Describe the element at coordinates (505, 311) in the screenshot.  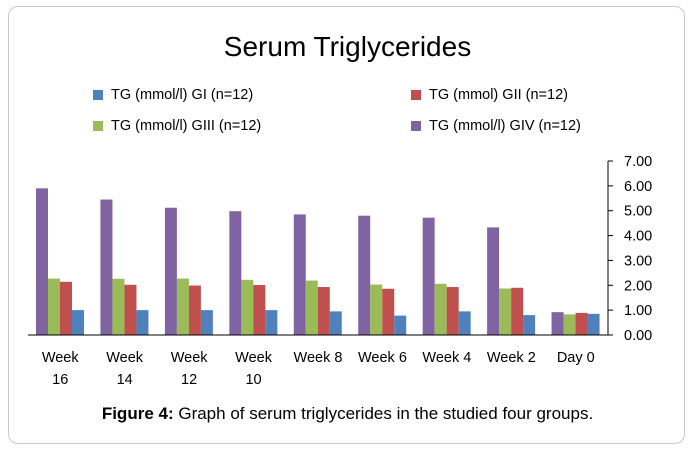
I see `bar-s1-c7` at that location.